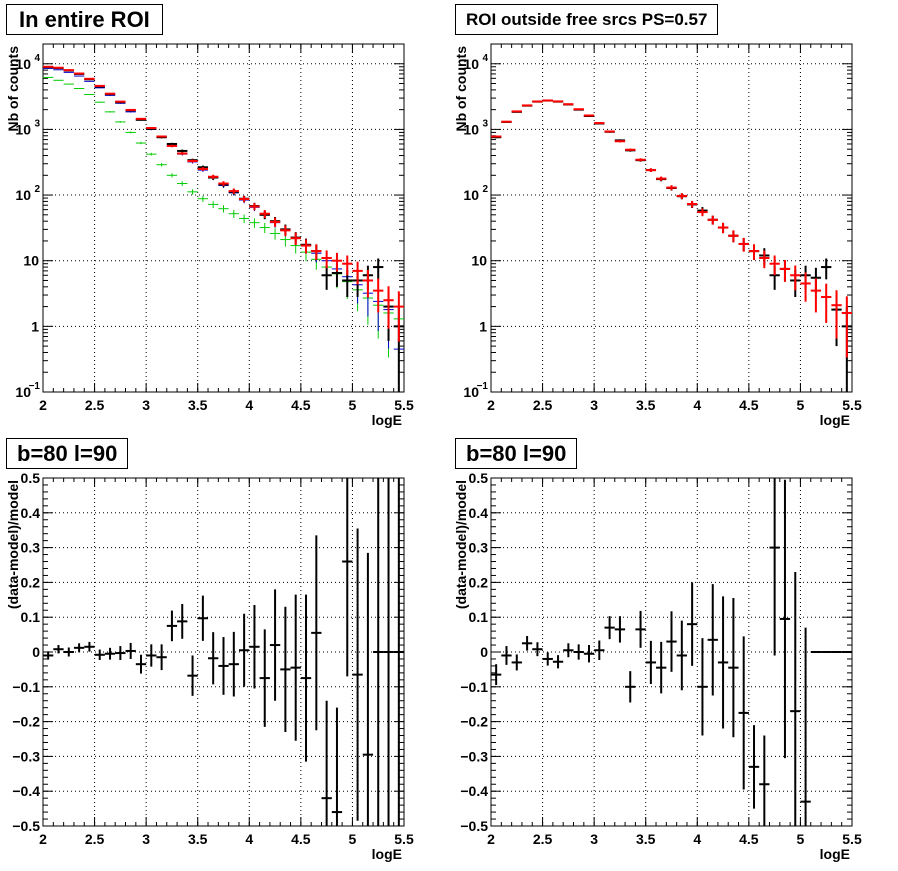 The image size is (898, 871). What do you see at coordinates (479, 582) in the screenshot?
I see `y-tick-label: 0.2` at bounding box center [479, 582].